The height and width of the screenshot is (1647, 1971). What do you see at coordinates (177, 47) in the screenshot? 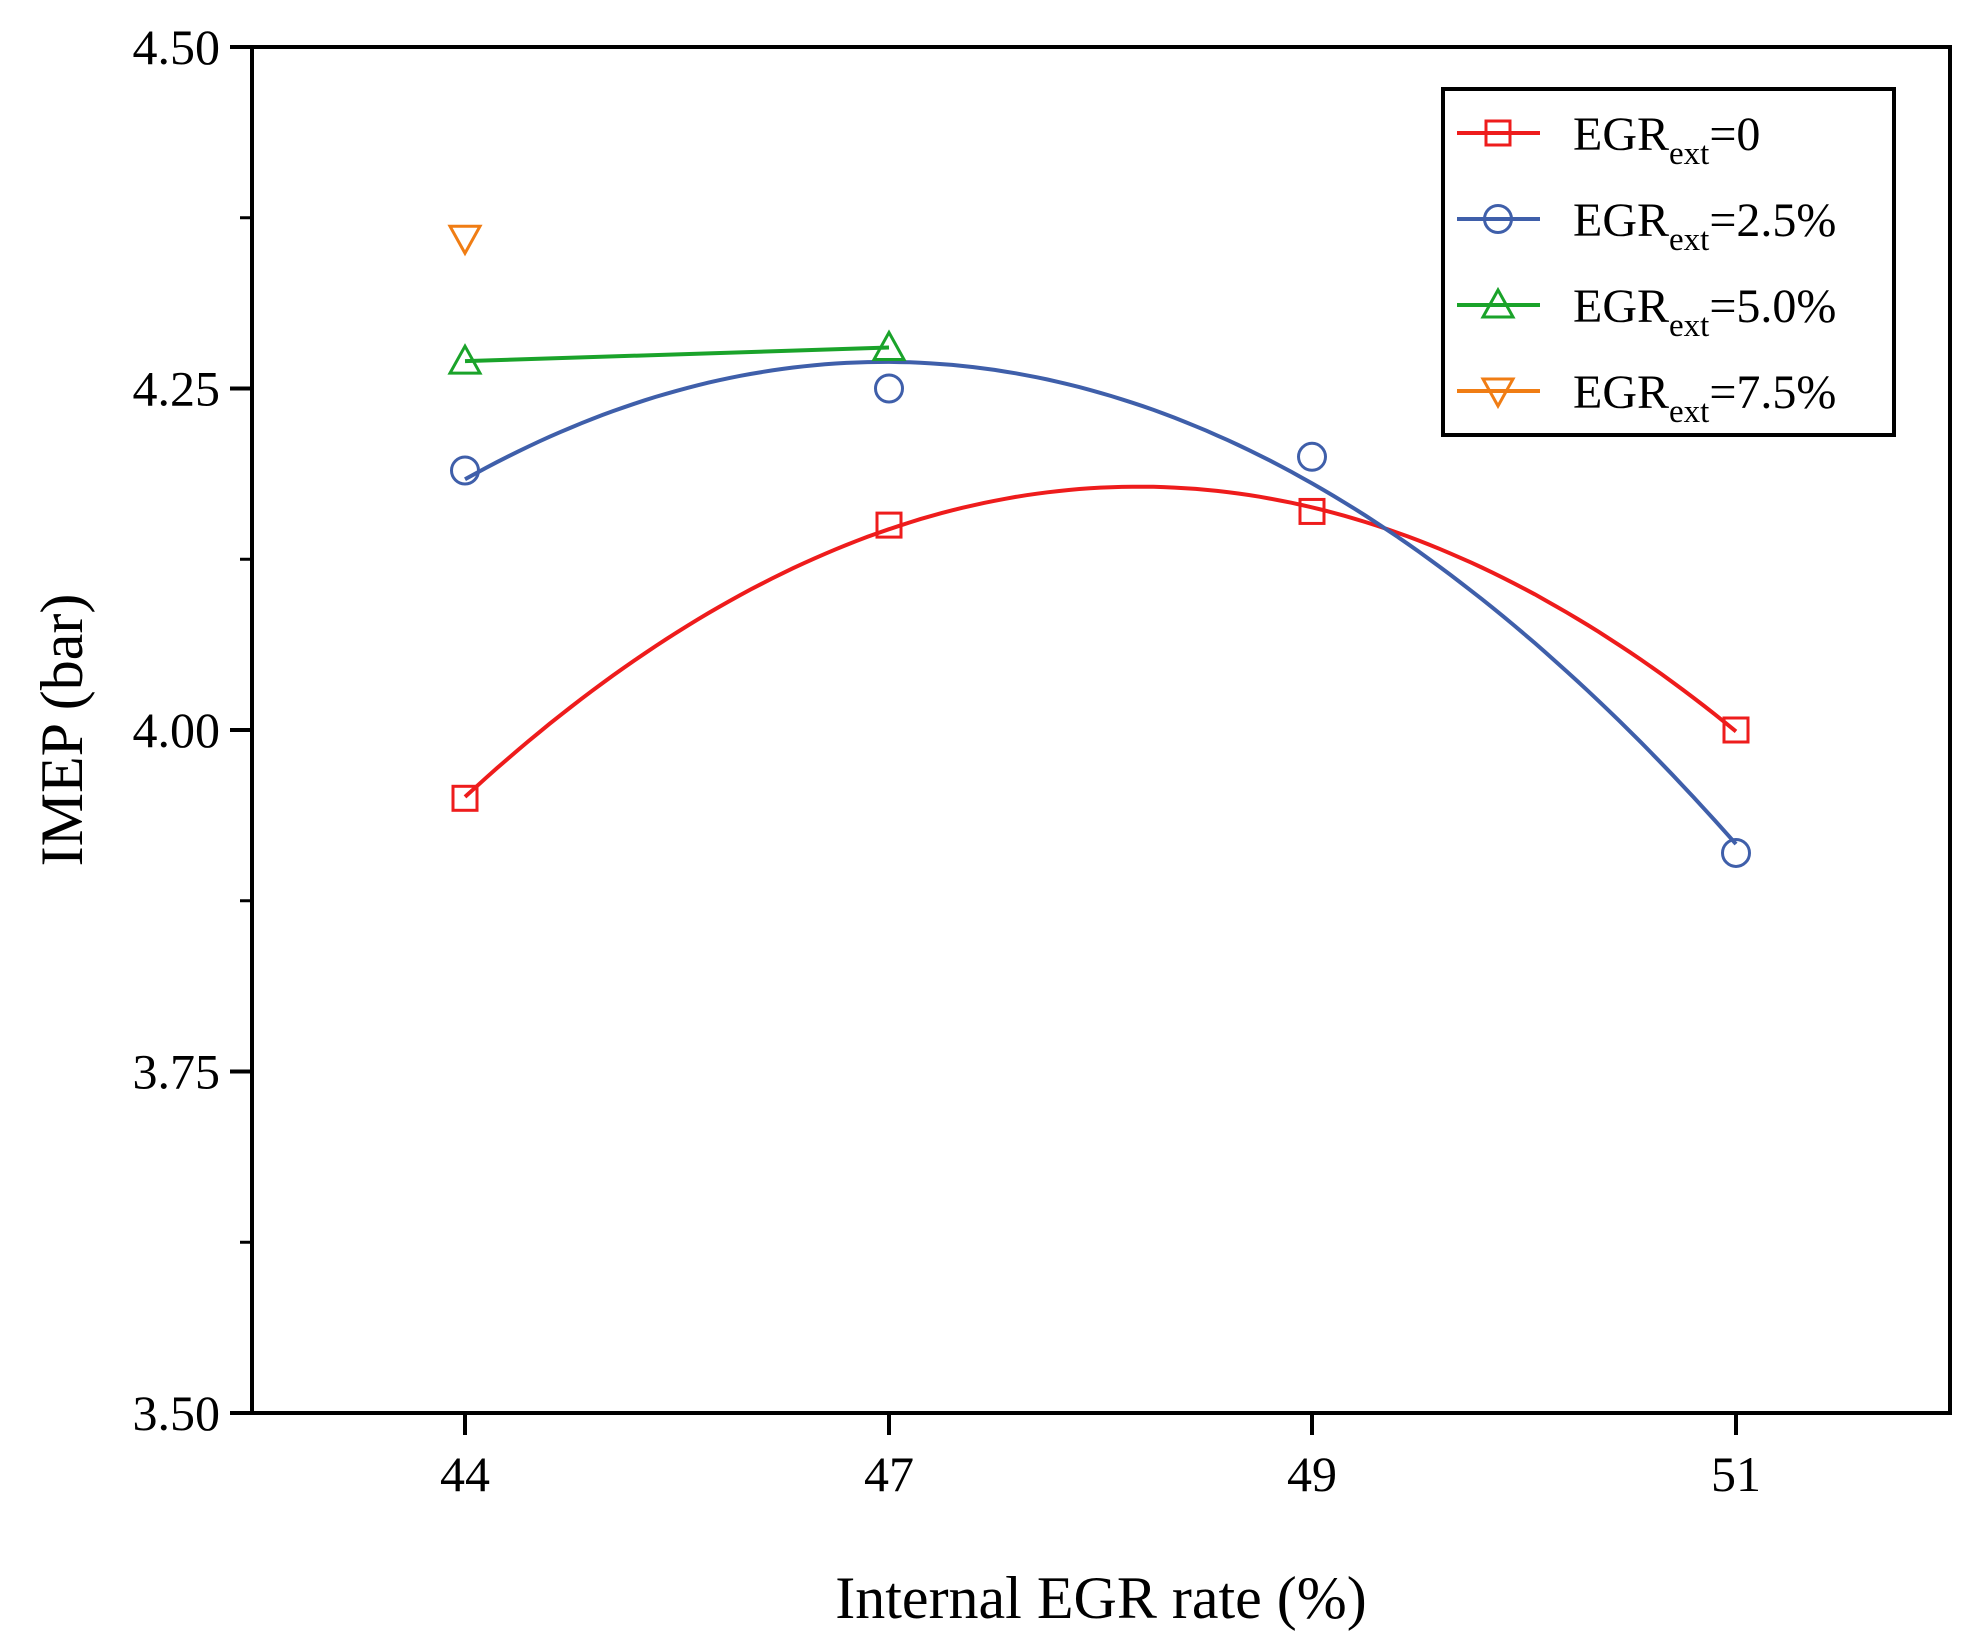
I see `y-tick-label: 4.50` at bounding box center [177, 47].